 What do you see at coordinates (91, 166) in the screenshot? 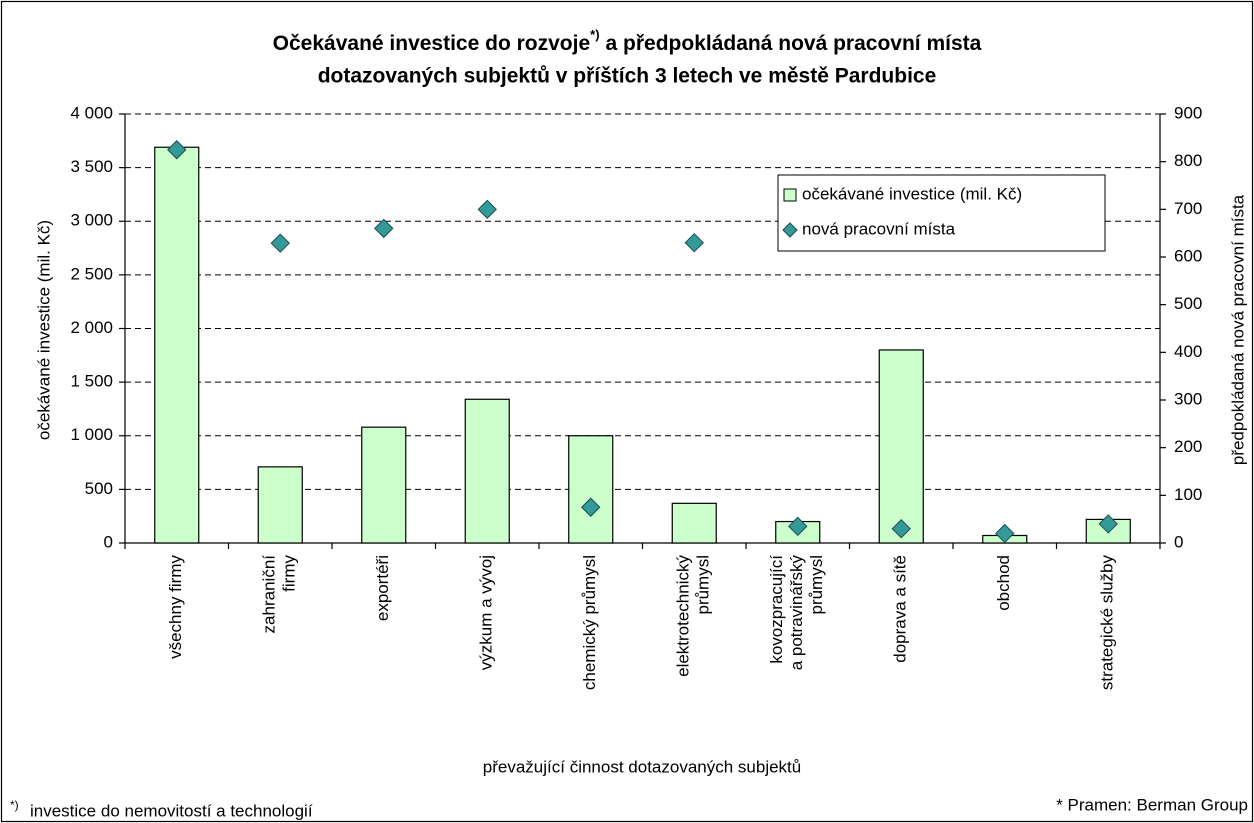
I see `y-tick-label: 3 500` at bounding box center [91, 166].